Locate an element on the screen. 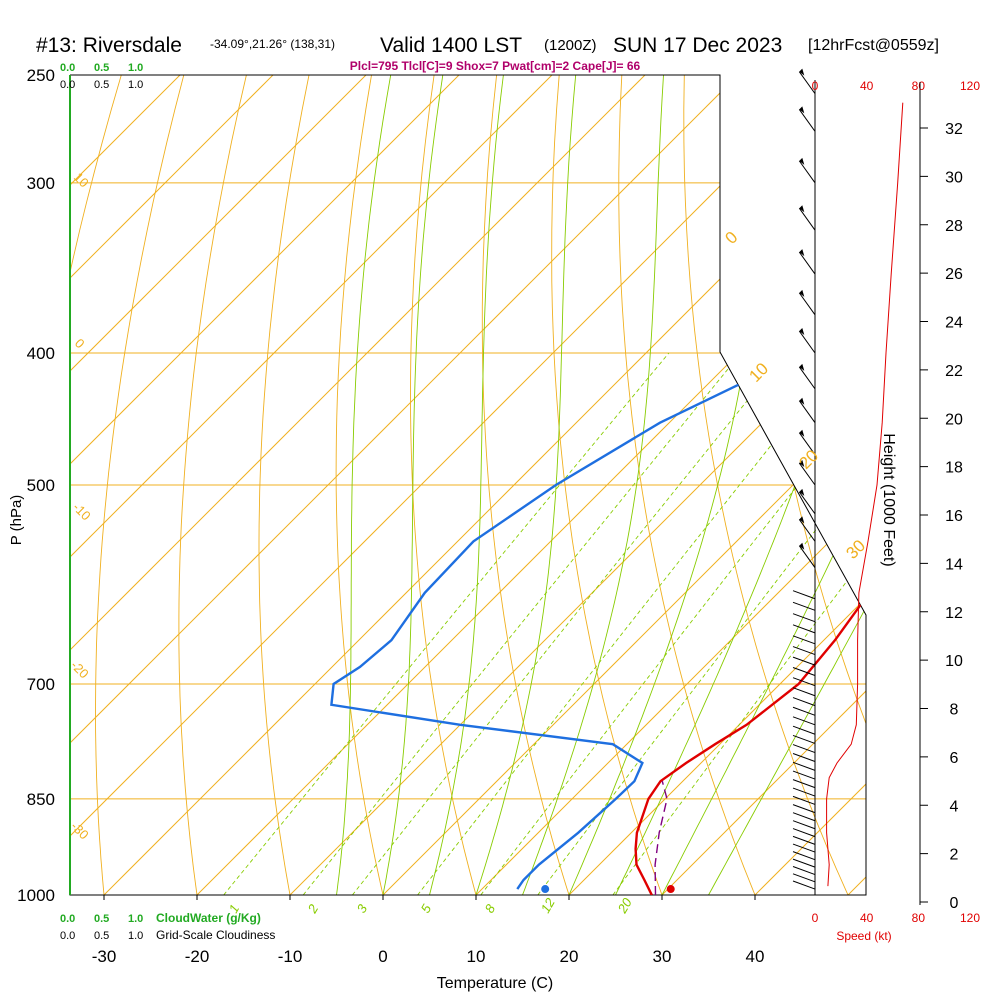 This screenshot has width=1000, height=1000. cloud-scale-top: 0.0 0.5 1.0 0.0 0.5 1.0 is located at coordinates (101, 76).